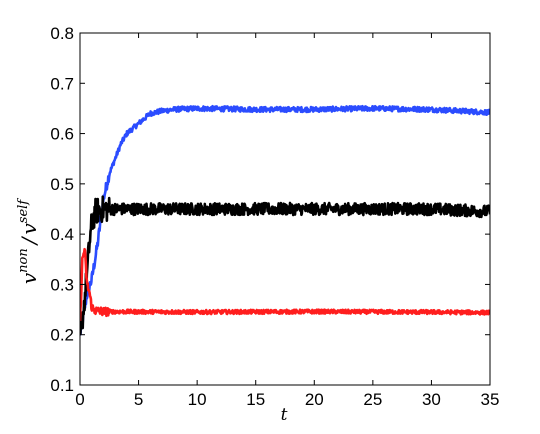 The width and height of the screenshot is (540, 434). What do you see at coordinates (431, 399) in the screenshot?
I see `x-tick-label: 30` at bounding box center [431, 399].